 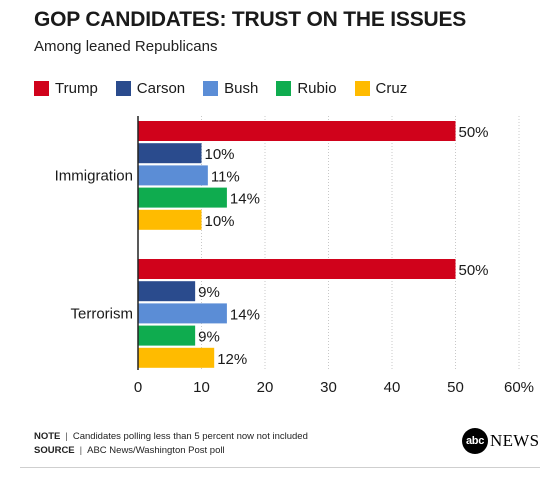 What do you see at coordinates (391, 88) in the screenshot?
I see `legend-label: Cruz` at bounding box center [391, 88].